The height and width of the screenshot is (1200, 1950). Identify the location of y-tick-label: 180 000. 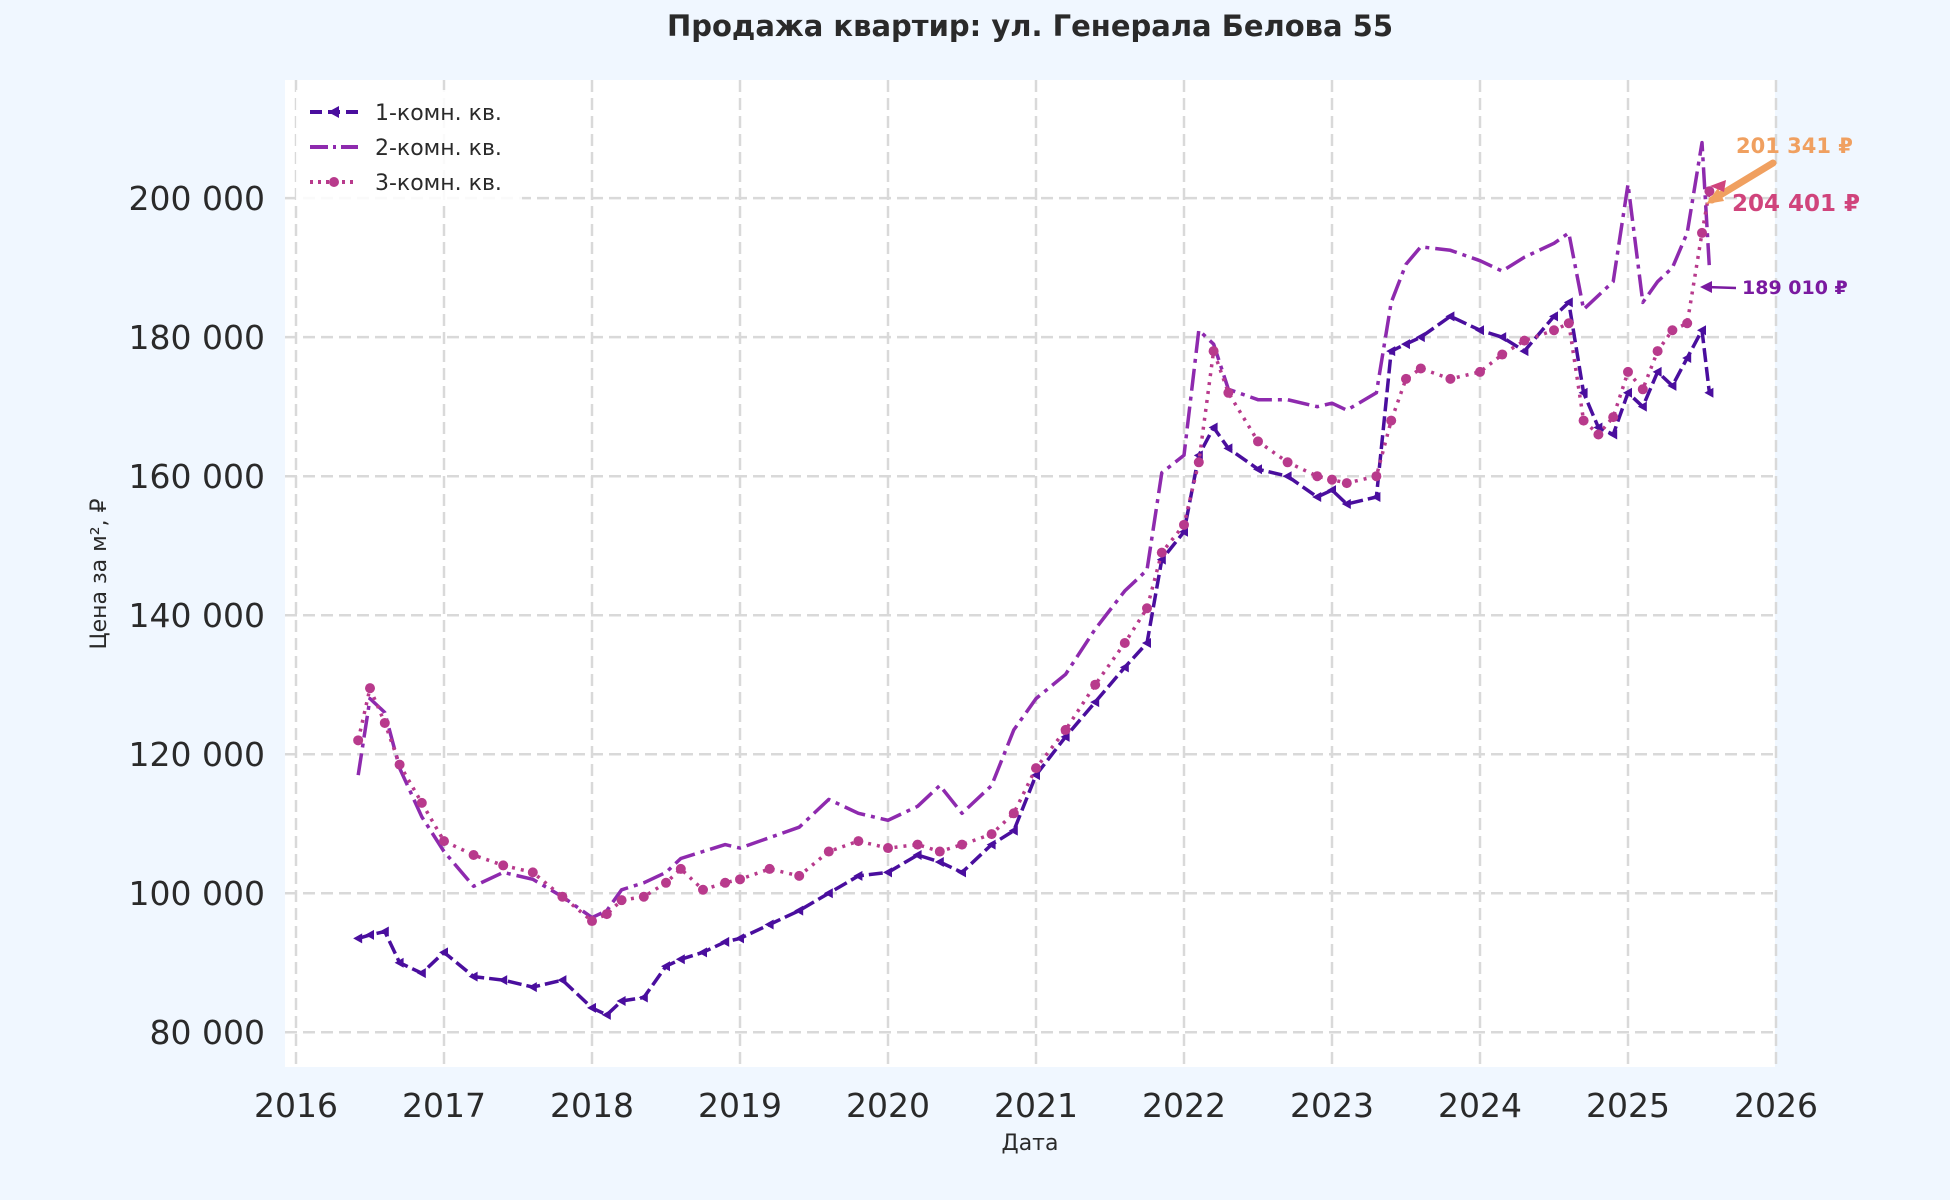
(197, 337).